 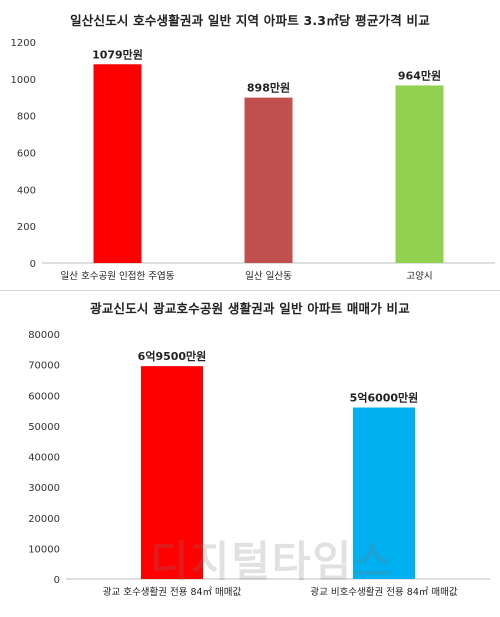 I want to click on y-tick-label: 70000, so click(x=44, y=366).